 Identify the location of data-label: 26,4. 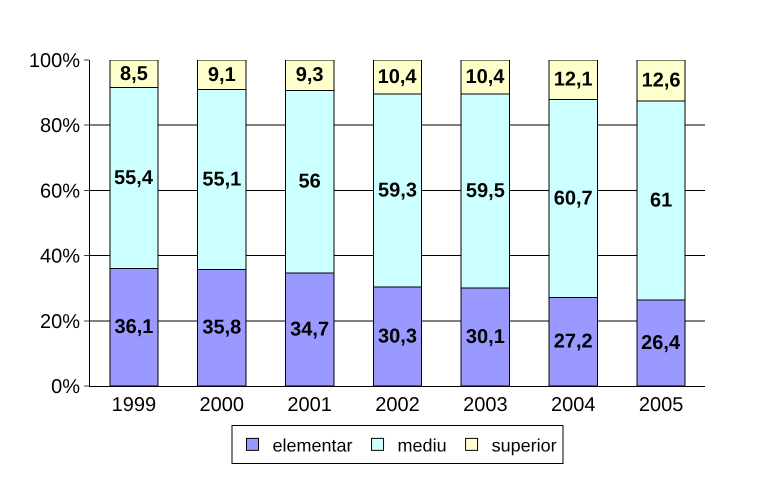
(661, 343).